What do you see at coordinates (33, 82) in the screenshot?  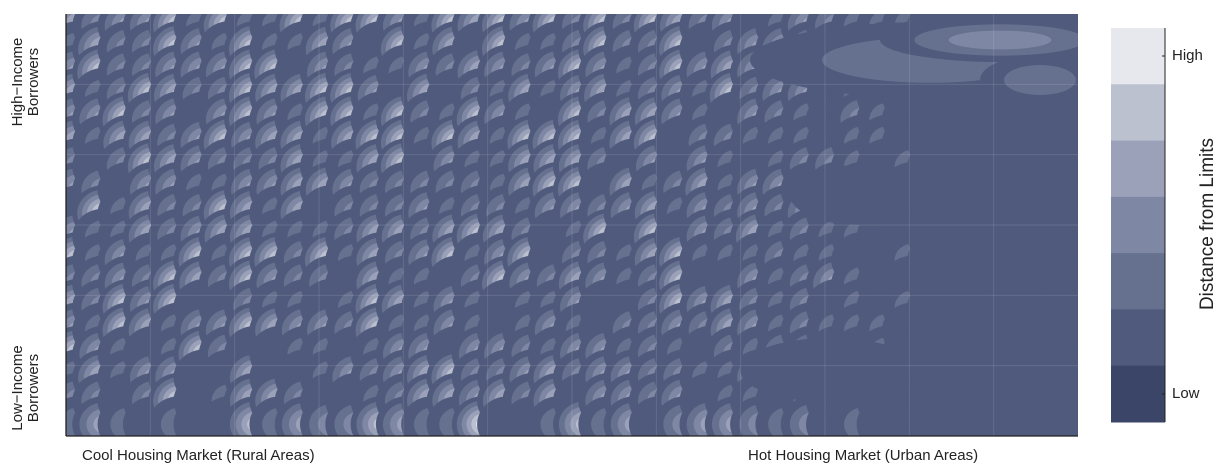 I see `y-label-high-line2: Borrowers` at bounding box center [33, 82].